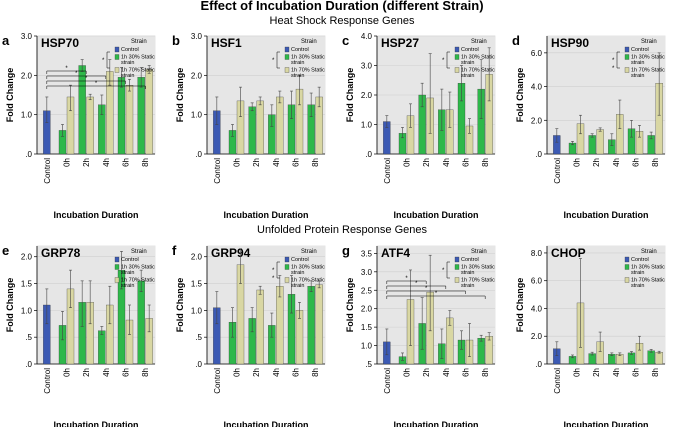  What do you see at coordinates (570, 43) in the screenshot?
I see `gene-name: HSP90` at bounding box center [570, 43].